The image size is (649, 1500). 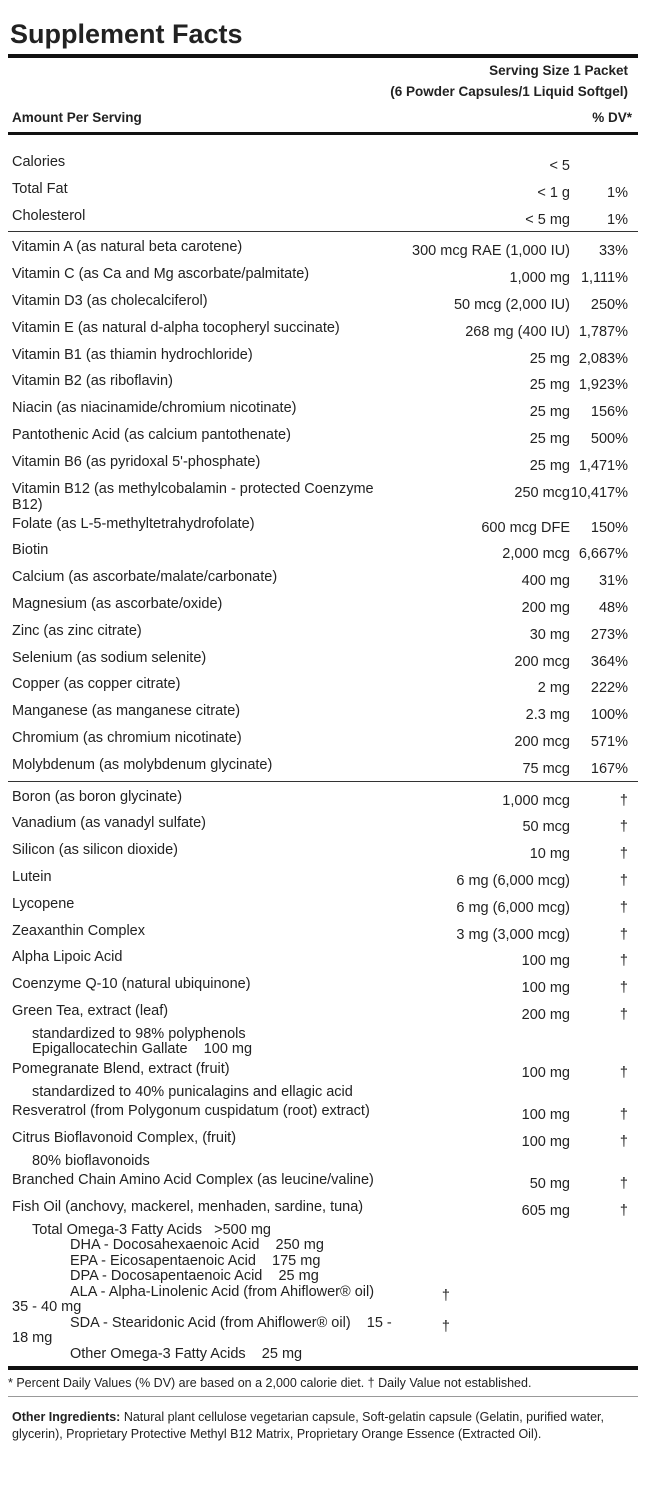 I want to click on nutrient-dv: 2,083%, so click(x=603, y=358).